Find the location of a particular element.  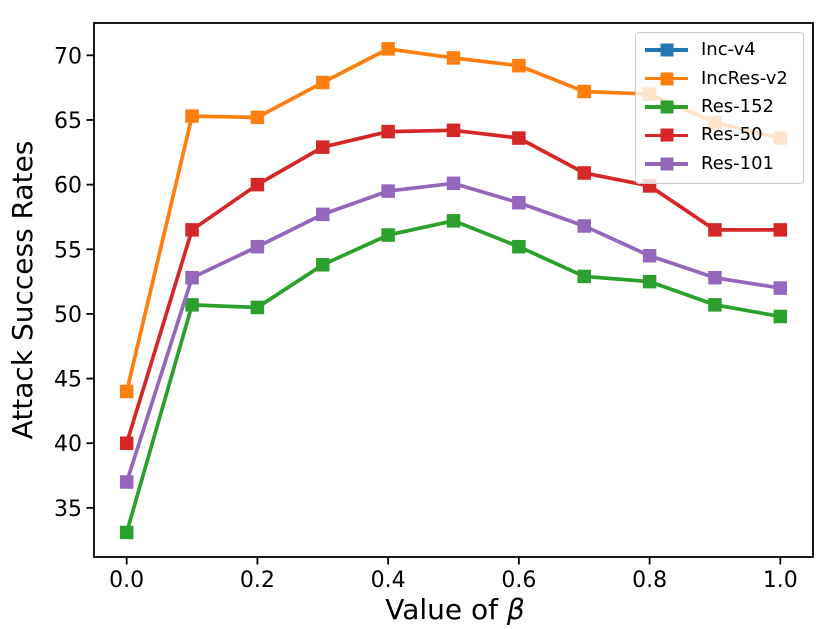

x-axis-label-text: Value of is located at coordinates (446, 609).